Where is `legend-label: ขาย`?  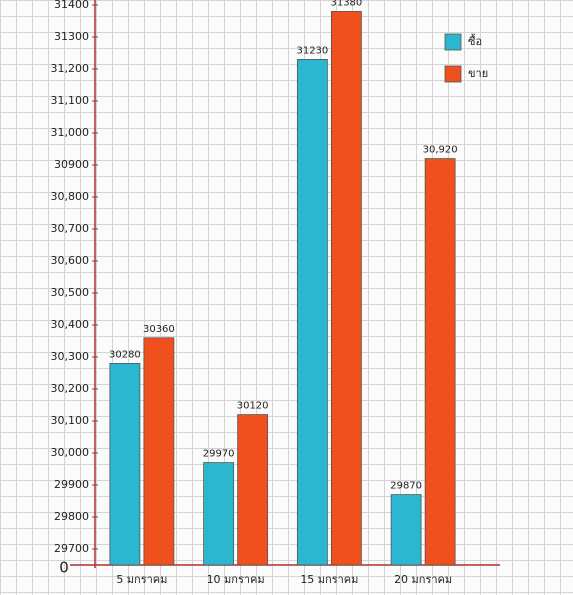 legend-label: ขาย is located at coordinates (478, 73).